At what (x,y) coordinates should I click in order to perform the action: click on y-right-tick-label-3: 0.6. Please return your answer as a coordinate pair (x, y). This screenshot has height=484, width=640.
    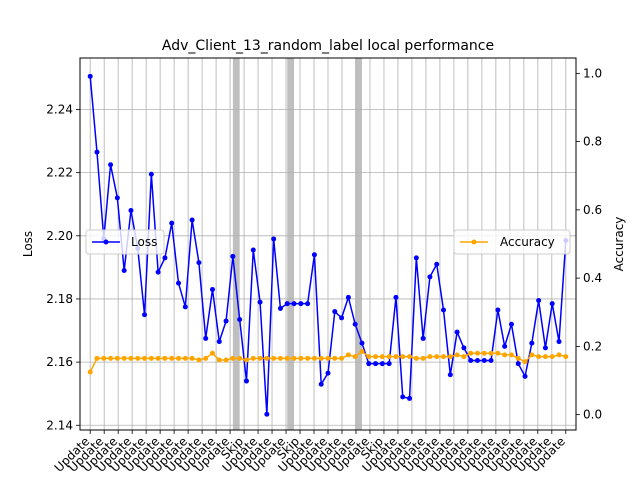
    Looking at the image, I should click on (592, 210).